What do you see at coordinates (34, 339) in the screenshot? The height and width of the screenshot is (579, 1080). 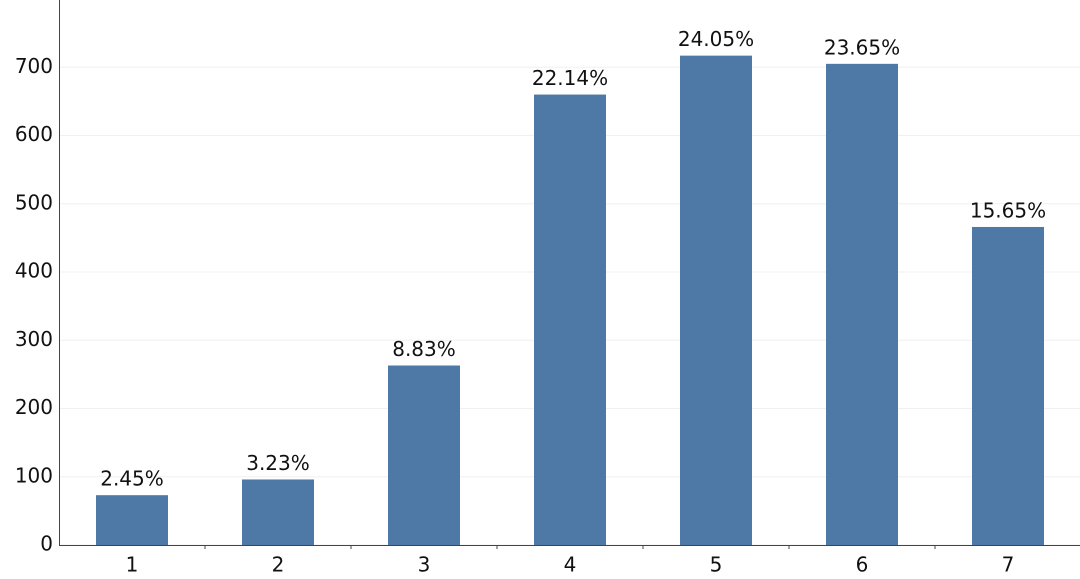 I see `y-tick-label: 300` at bounding box center [34, 339].